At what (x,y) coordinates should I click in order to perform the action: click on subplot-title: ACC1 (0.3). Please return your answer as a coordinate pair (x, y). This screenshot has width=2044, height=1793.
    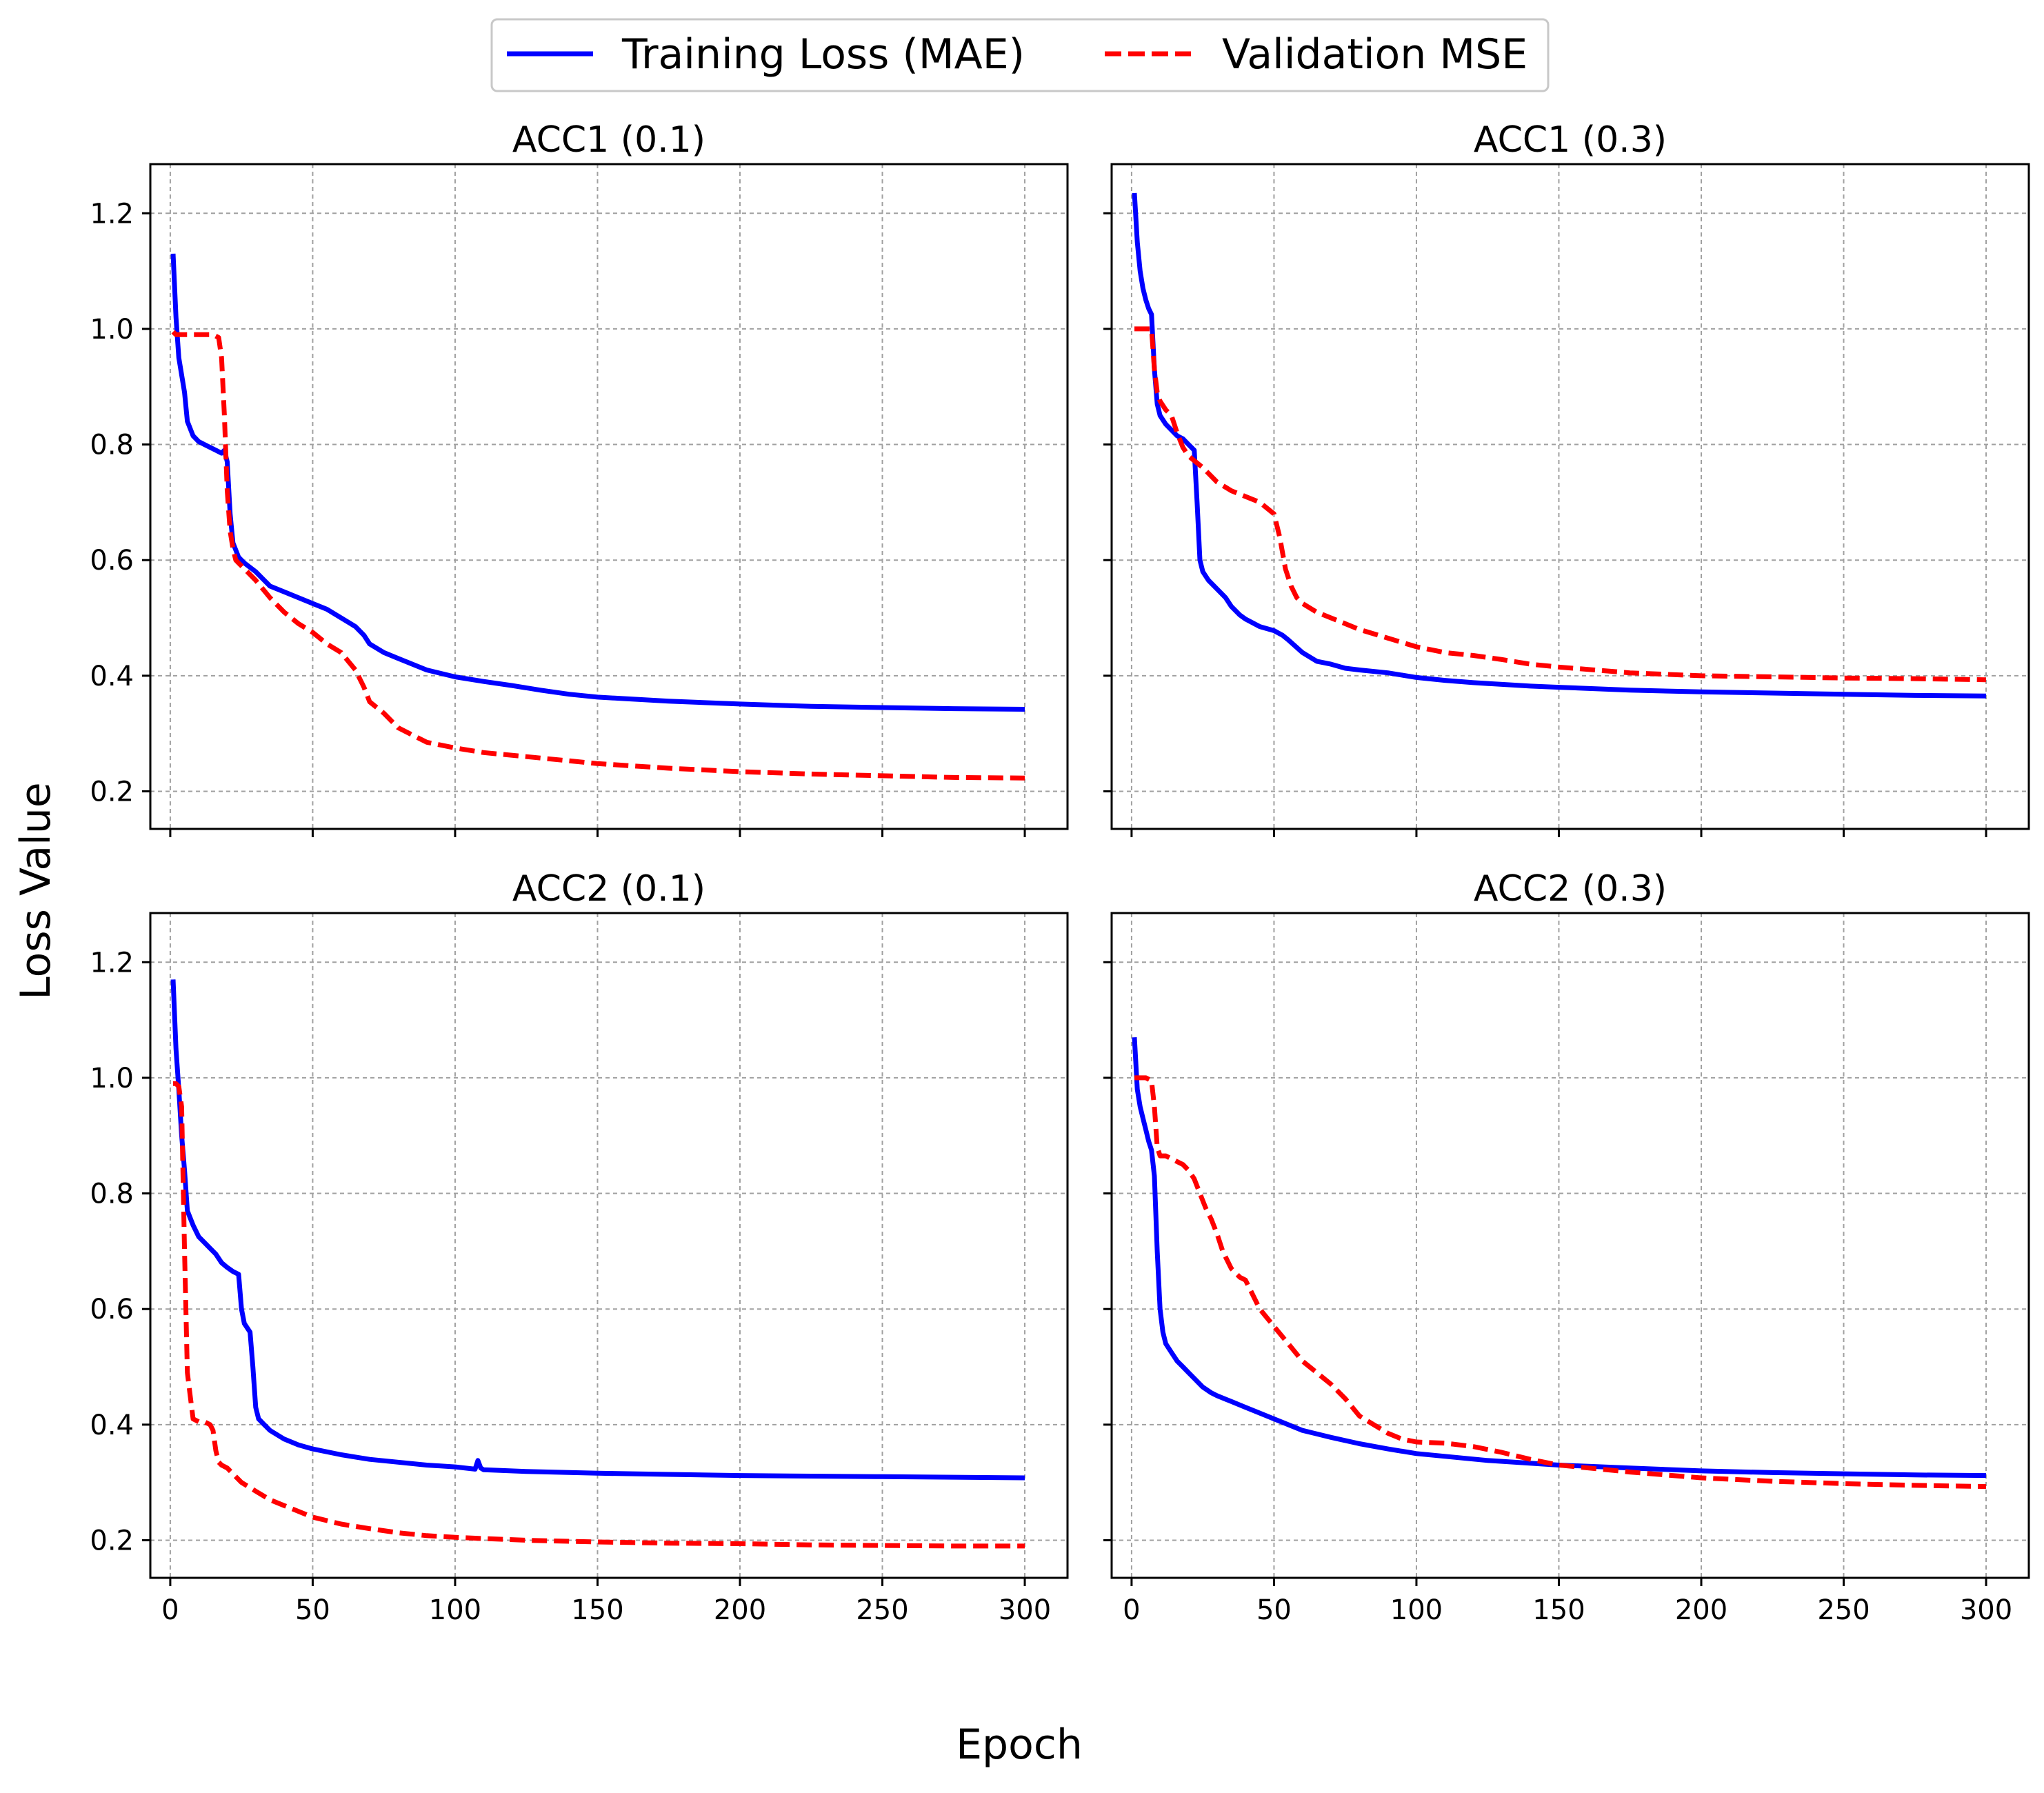
    Looking at the image, I should click on (1570, 140).